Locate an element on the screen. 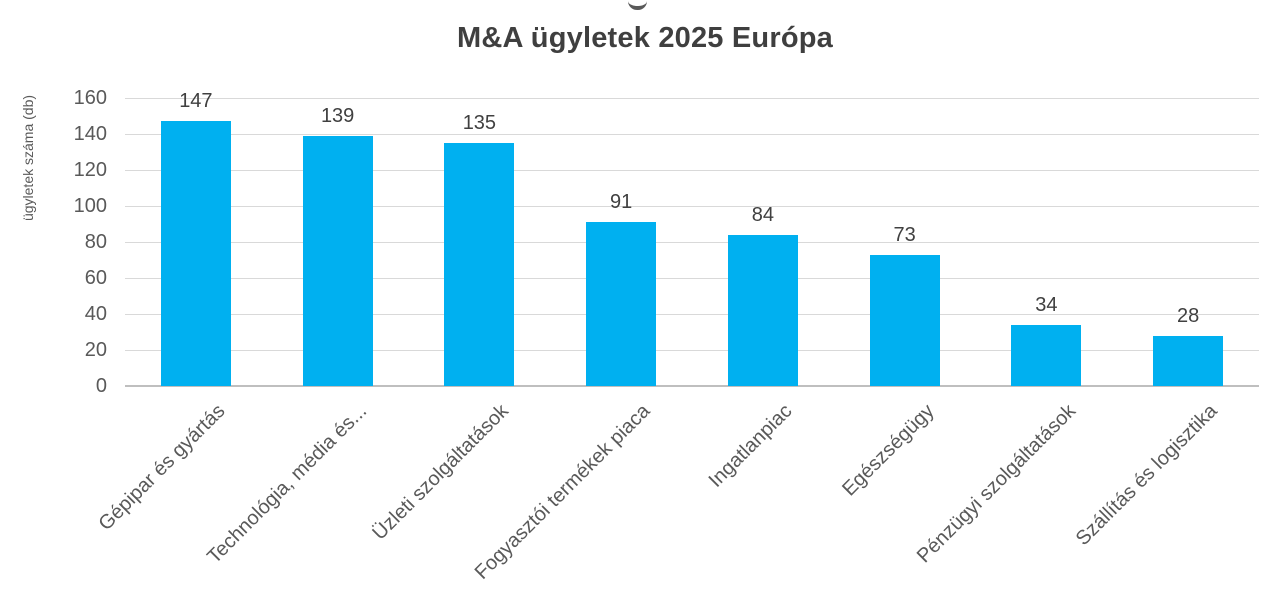 Image resolution: width=1277 pixels, height=616 pixels. y-tick-label: 160 is located at coordinates (90, 98).